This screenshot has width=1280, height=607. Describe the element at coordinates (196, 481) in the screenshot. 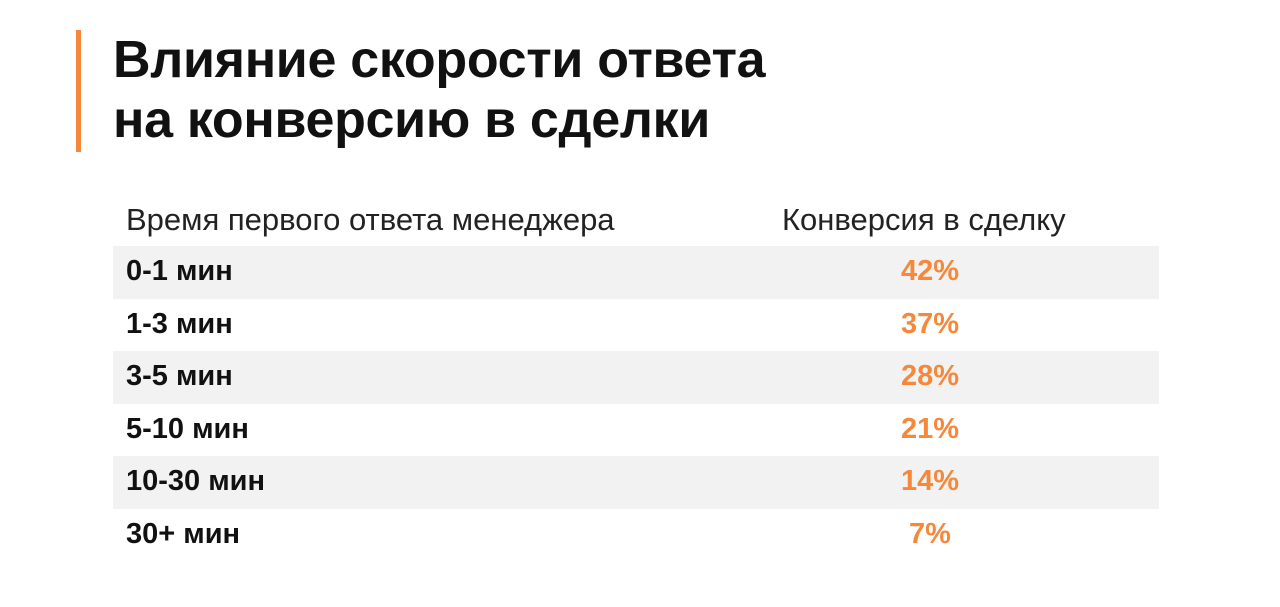

I see `row-time: 10-30 мин` at that location.